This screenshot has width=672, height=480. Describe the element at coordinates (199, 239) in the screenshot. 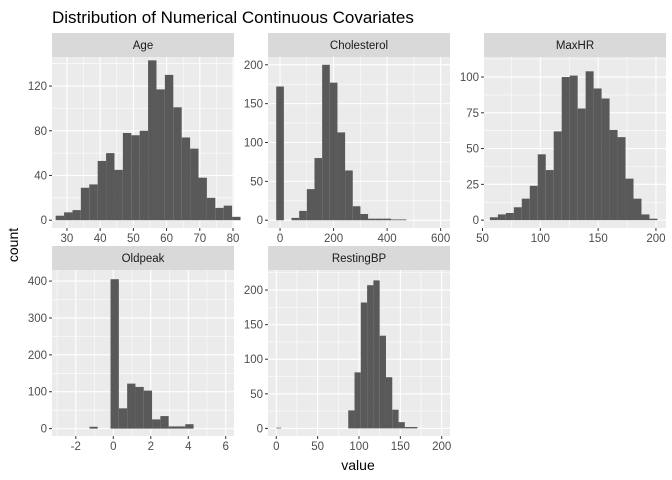

I see `x-tick-label: 70` at that location.